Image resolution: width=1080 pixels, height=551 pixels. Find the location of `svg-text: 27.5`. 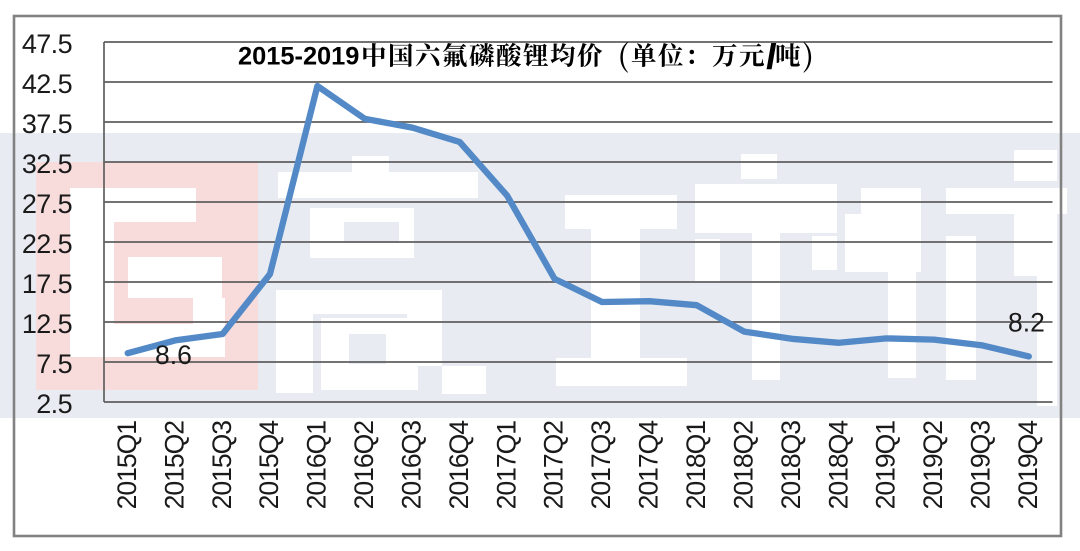

svg-text: 27.5 is located at coordinates (47, 204).